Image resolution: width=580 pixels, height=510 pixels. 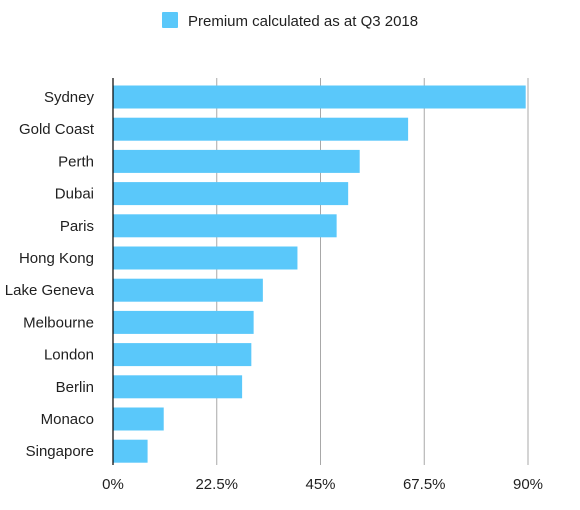 What do you see at coordinates (69, 97) in the screenshot?
I see `category-label: Sydney` at bounding box center [69, 97].